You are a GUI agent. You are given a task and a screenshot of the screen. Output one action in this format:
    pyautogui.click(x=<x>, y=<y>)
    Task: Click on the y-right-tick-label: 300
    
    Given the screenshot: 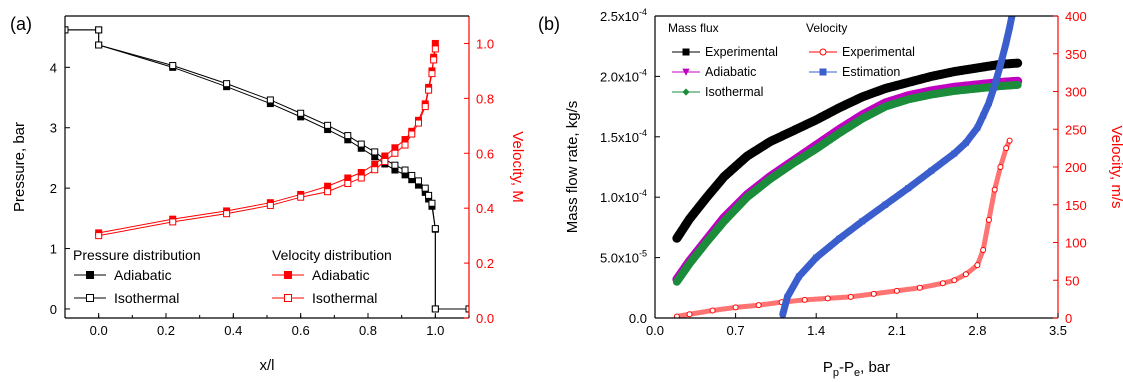 What is the action you would take?
    pyautogui.click(x=1076, y=92)
    